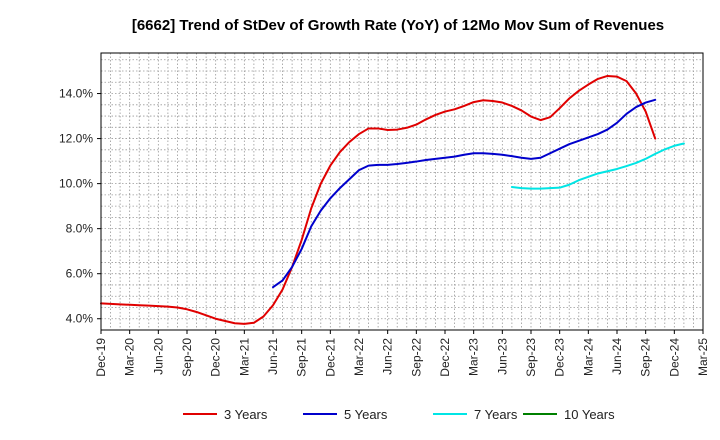 Image resolution: width=720 pixels, height=440 pixels. I want to click on x-tick-label: Mar-21, so click(244, 357).